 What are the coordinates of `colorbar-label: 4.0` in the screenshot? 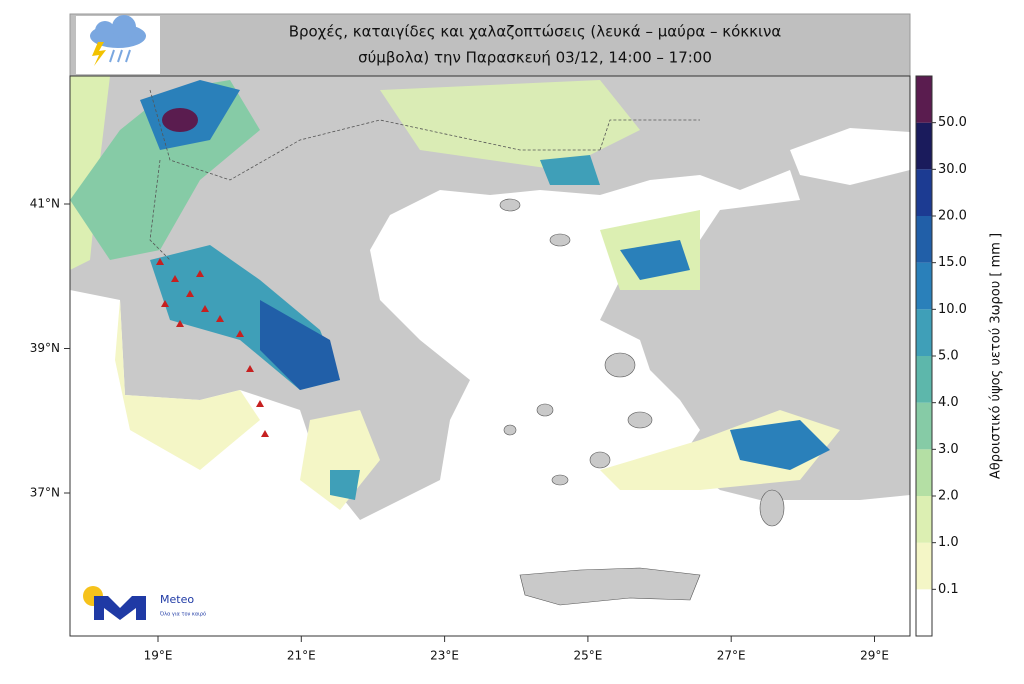 It's located at (948, 402).